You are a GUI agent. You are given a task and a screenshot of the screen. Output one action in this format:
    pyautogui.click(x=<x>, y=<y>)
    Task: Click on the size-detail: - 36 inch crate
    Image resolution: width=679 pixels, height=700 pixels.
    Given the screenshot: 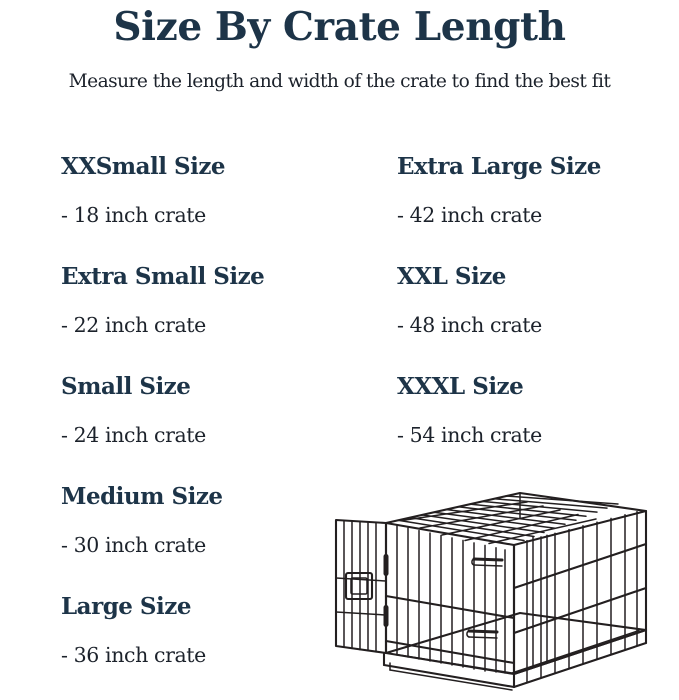 What is the action you would take?
    pyautogui.click(x=133, y=655)
    